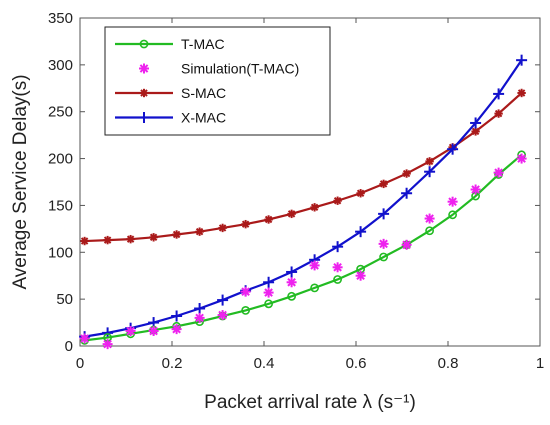  What do you see at coordinates (356, 363) in the screenshot?
I see `x-tick-label: 0.6` at bounding box center [356, 363].